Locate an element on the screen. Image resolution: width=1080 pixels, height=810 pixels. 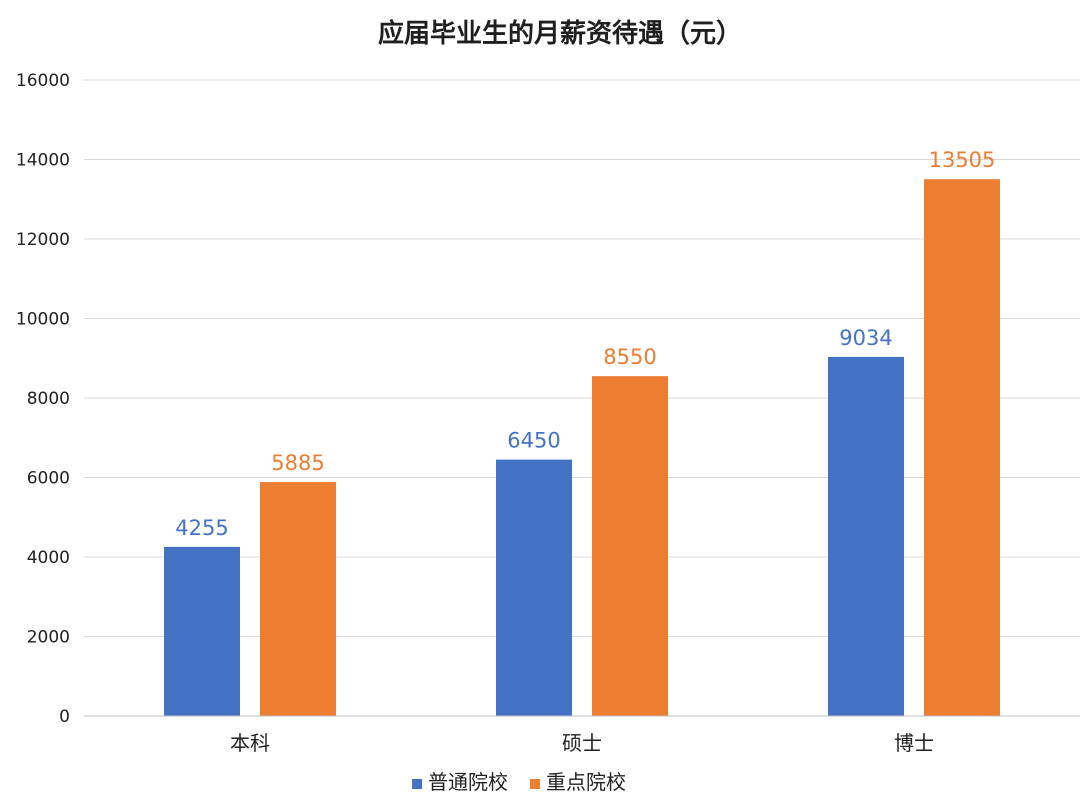
y-tick-label-6: 12000 is located at coordinates (43, 240).